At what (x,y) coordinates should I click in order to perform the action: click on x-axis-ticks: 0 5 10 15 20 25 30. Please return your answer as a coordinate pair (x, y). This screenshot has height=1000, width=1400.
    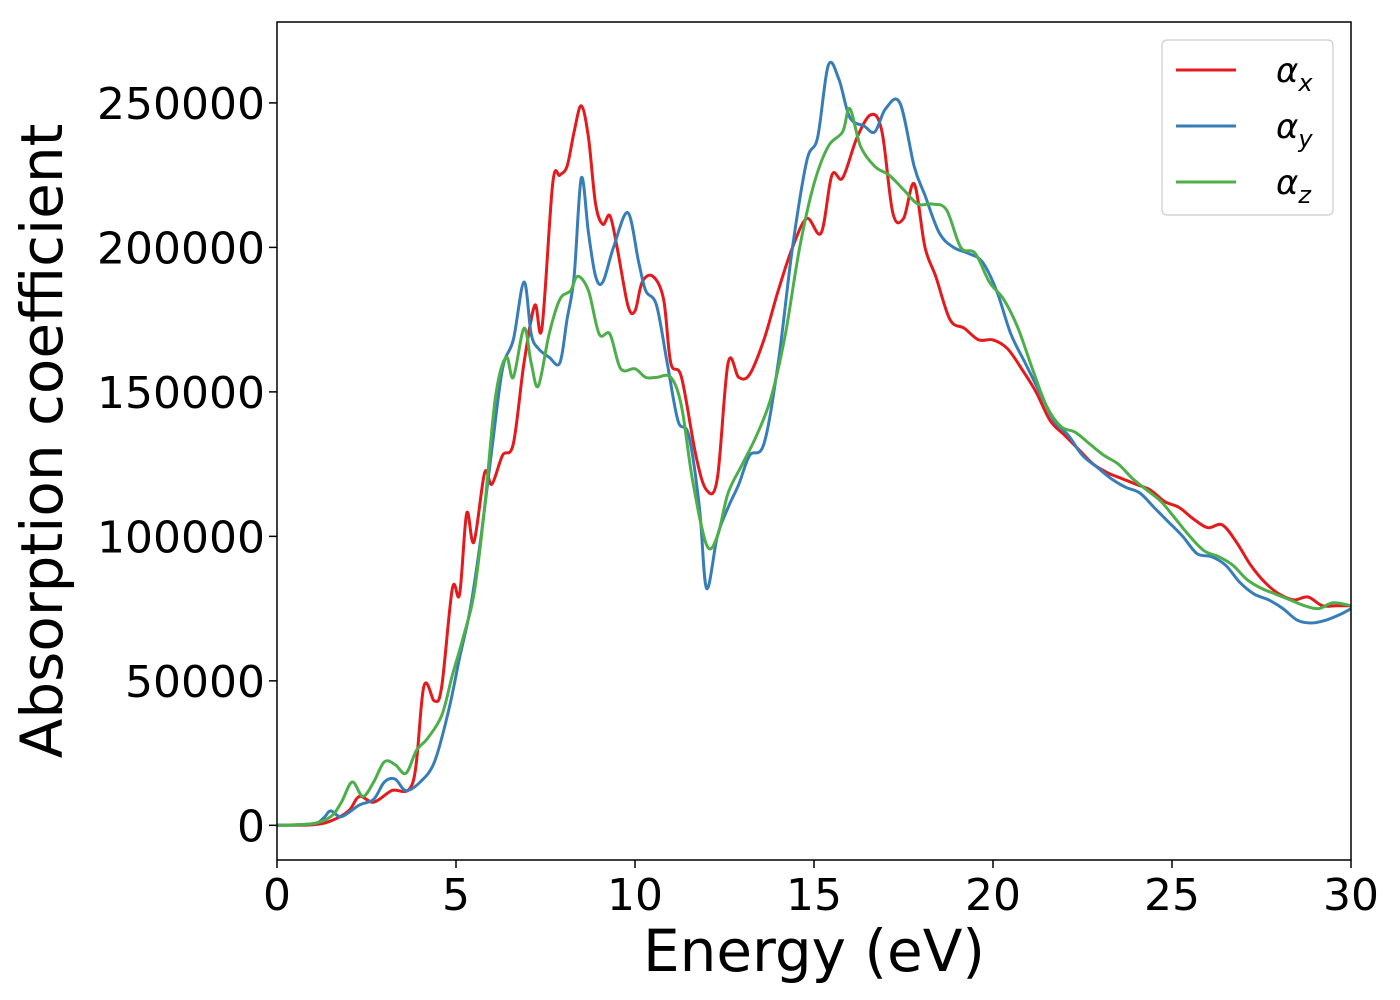
    Looking at the image, I should click on (821, 890).